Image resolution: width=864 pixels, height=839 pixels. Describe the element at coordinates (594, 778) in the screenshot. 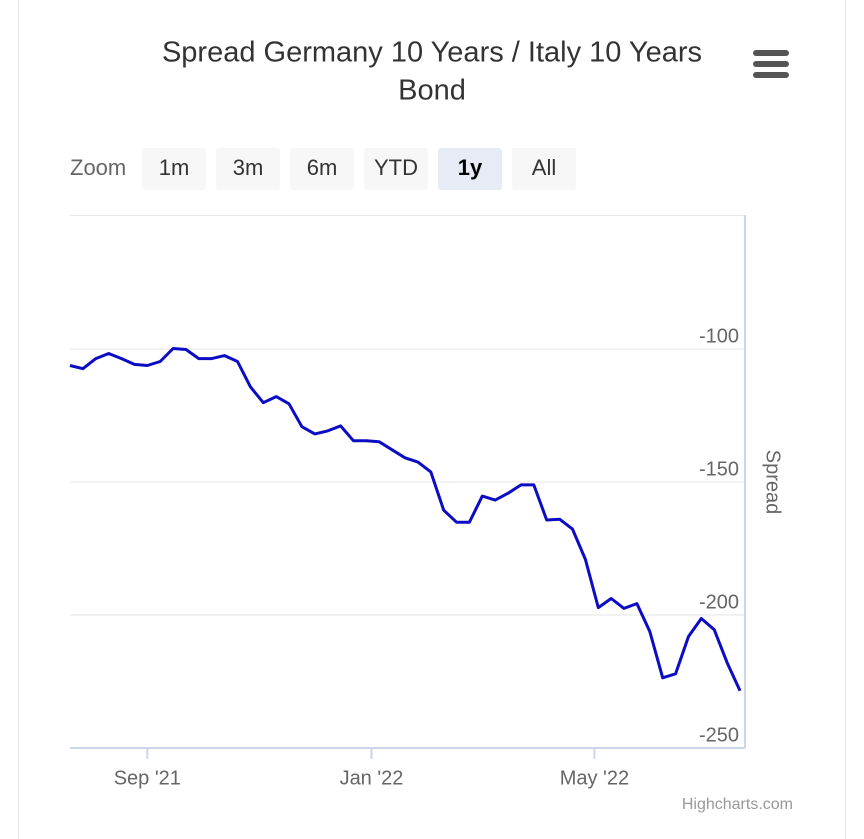

I see `x-tick-label: May '22` at that location.